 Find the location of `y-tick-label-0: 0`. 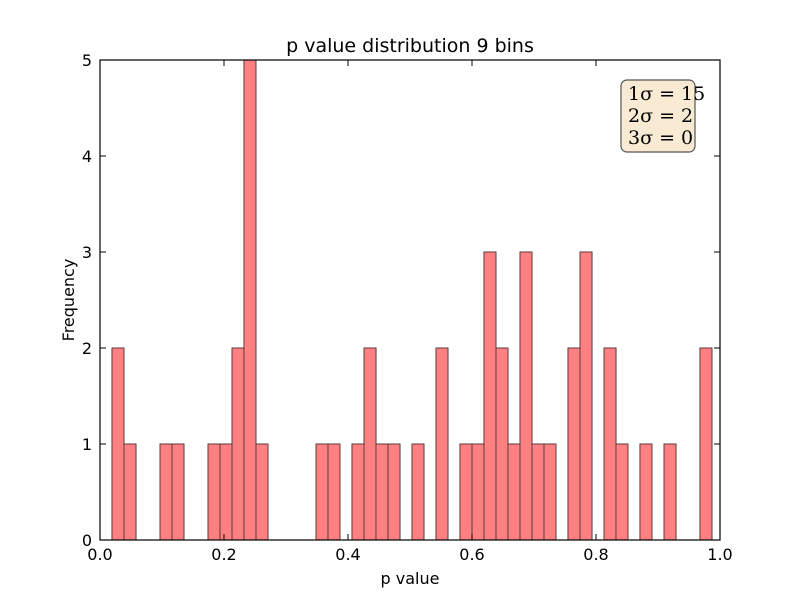

y-tick-label-0: 0 is located at coordinates (87, 540).